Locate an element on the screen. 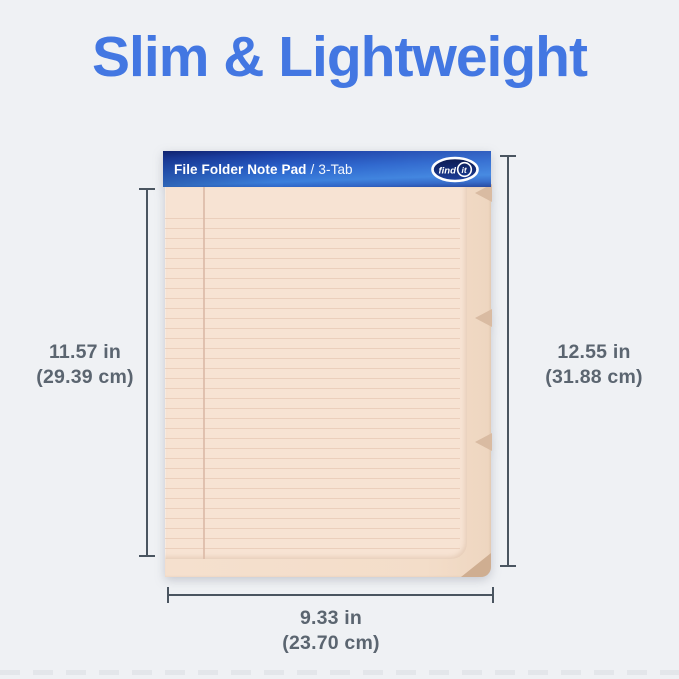 The height and width of the screenshot is (679, 679). dimension-right-inches: 12.55 in is located at coordinates (594, 352).